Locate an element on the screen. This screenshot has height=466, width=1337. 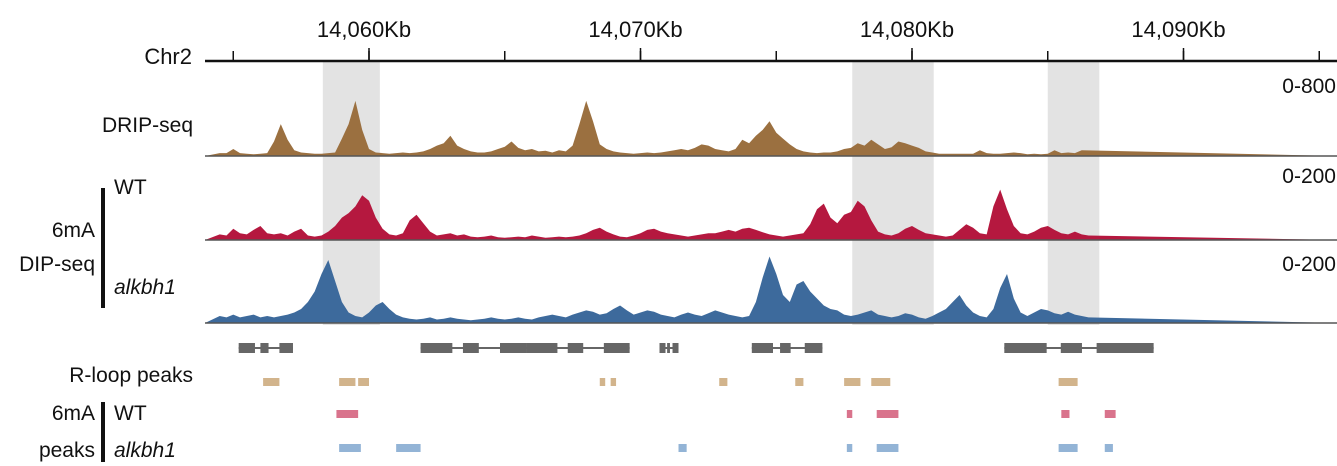
alkbh1-range-label: 0-200 is located at coordinates (1309, 264).